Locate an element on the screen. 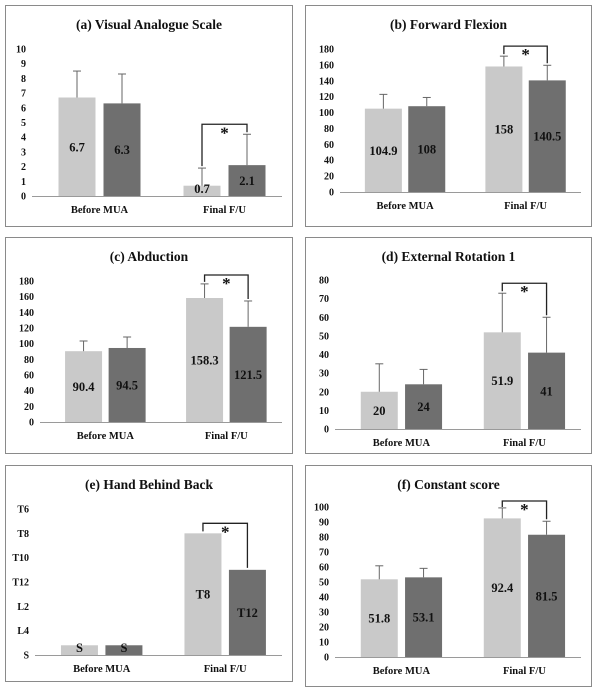  data-label: 81.5 is located at coordinates (547, 596).